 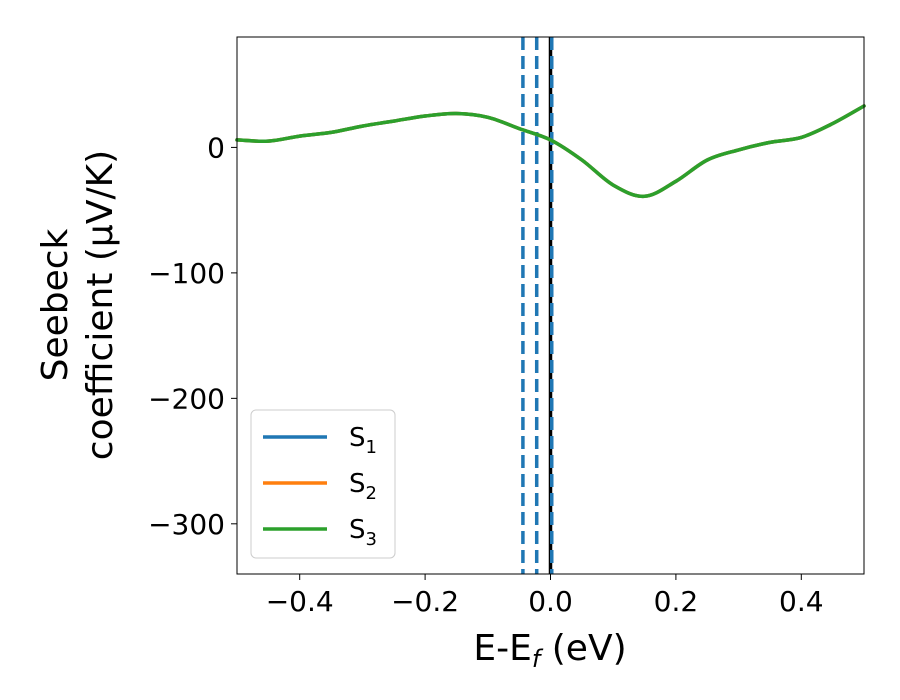 I want to click on legend-label-3: S3, so click(x=363, y=532).